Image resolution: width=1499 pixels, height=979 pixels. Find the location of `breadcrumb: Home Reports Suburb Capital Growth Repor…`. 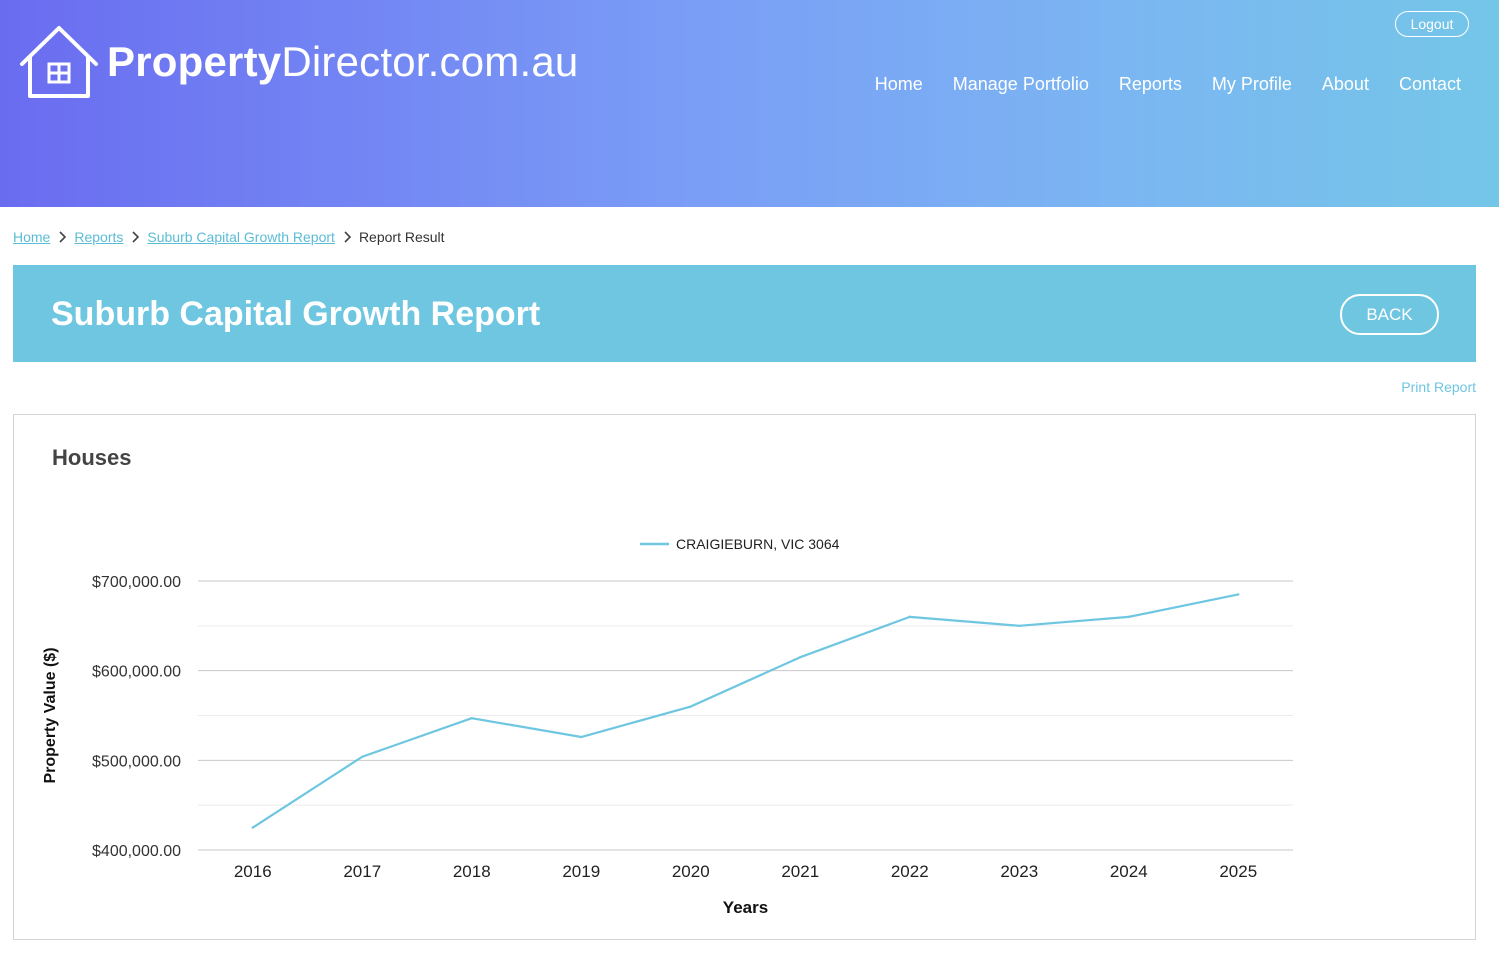

breadcrumb: Home Reports Suburb Capital Growth Repor… is located at coordinates (229, 237).